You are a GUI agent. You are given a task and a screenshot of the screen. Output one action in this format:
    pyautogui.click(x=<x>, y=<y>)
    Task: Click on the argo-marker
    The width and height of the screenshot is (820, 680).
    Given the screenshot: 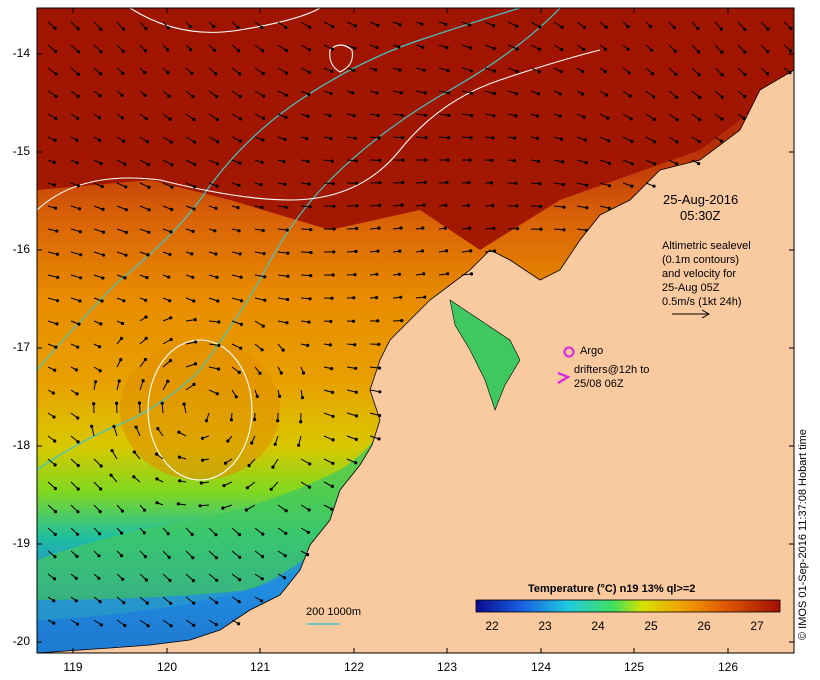 What is the action you would take?
    pyautogui.click(x=569, y=352)
    